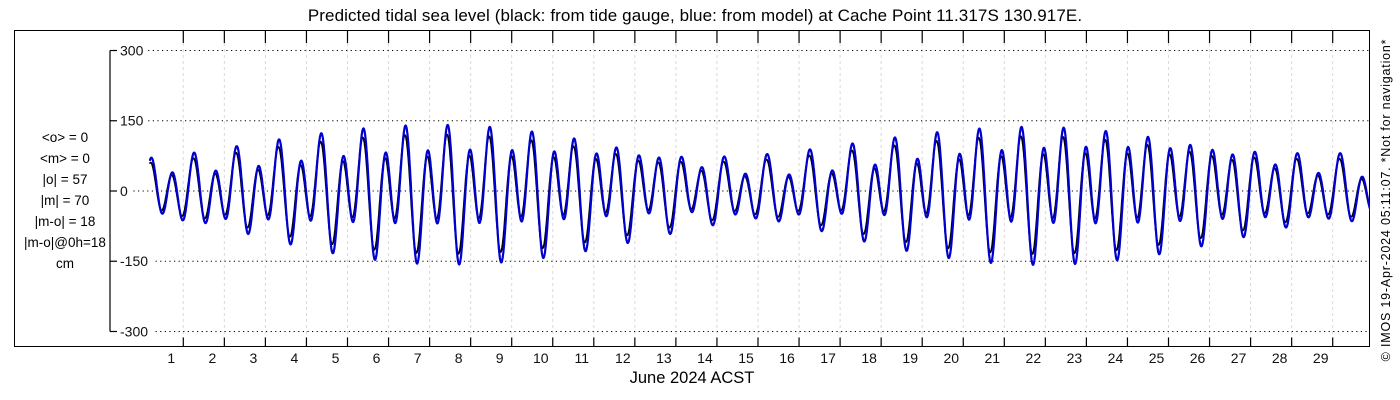 The height and width of the screenshot is (400, 1400). Describe the element at coordinates (132, 50) in the screenshot. I see `y-tick-label: 300` at that location.